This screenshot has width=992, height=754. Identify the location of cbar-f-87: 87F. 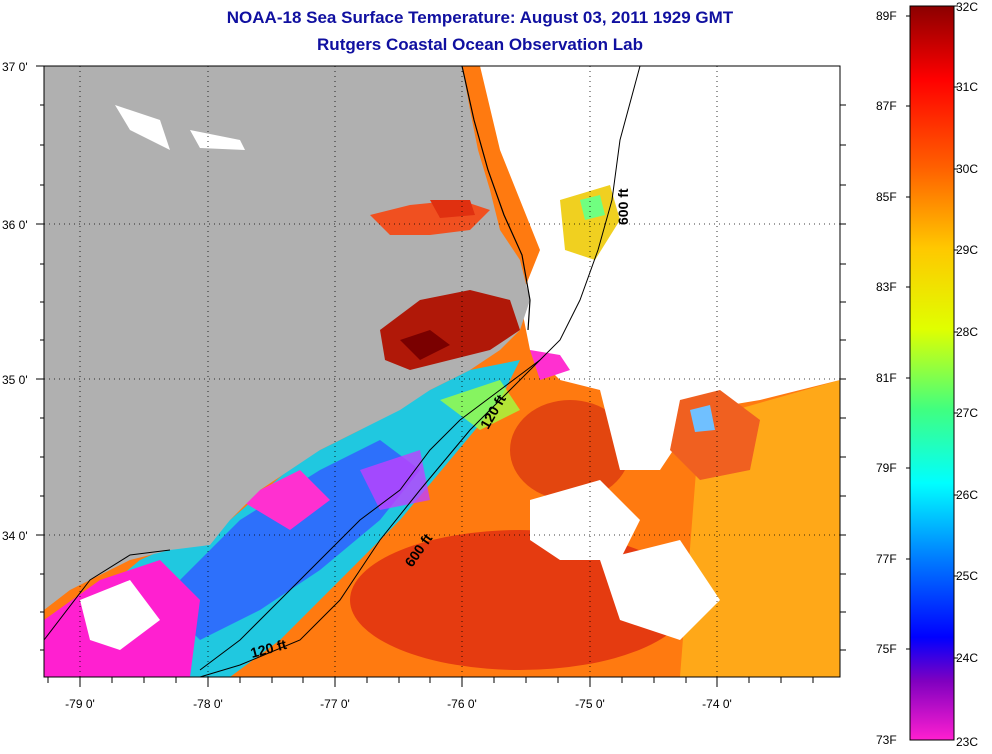
(886, 106).